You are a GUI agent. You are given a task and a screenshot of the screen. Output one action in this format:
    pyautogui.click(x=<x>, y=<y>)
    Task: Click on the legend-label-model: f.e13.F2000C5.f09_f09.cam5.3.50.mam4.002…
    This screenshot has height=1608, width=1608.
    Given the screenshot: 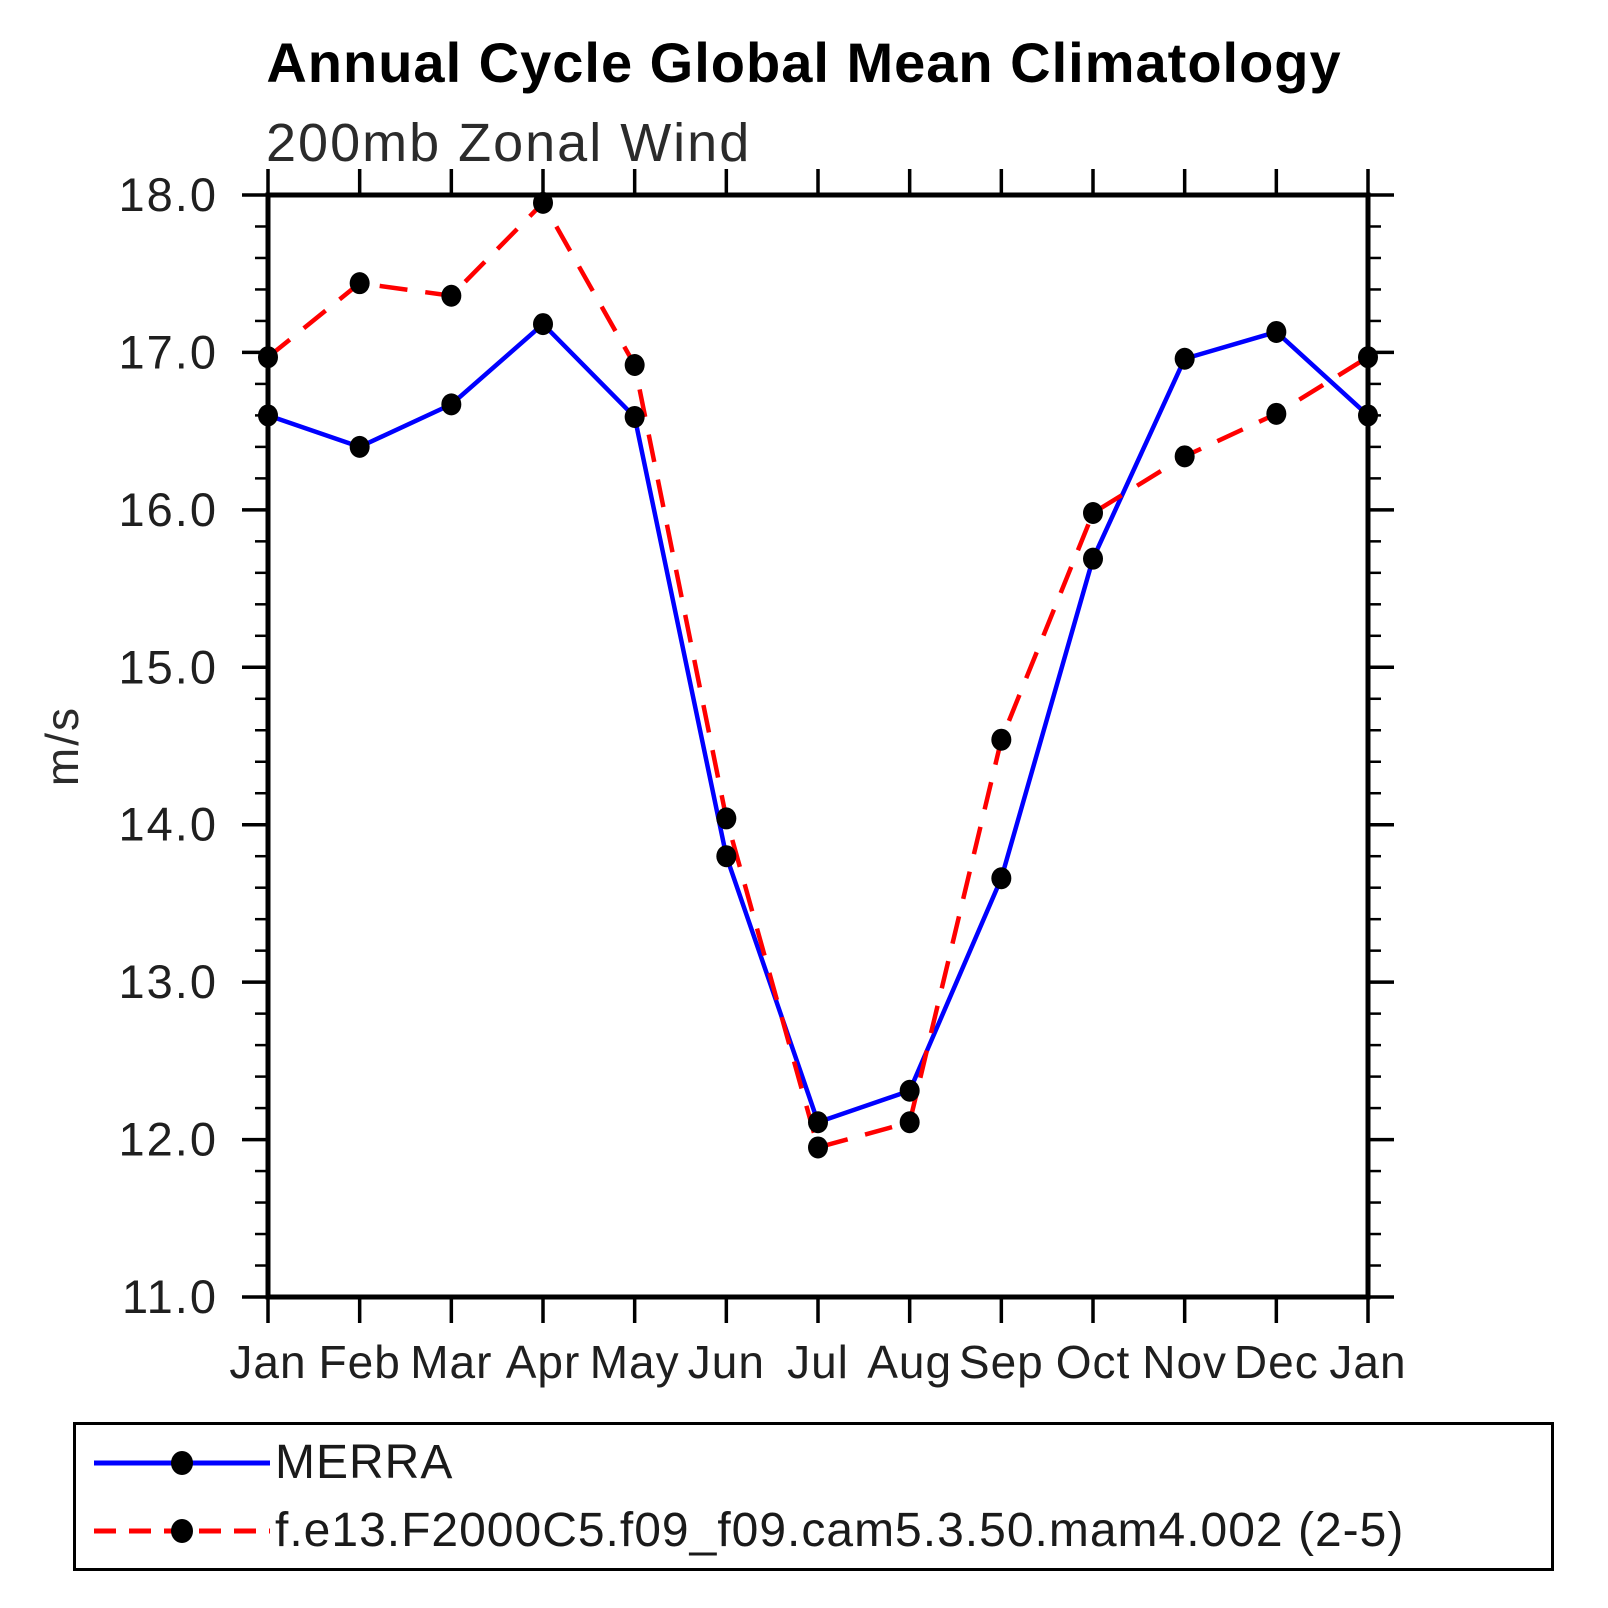 What is the action you would take?
    pyautogui.click(x=840, y=1530)
    